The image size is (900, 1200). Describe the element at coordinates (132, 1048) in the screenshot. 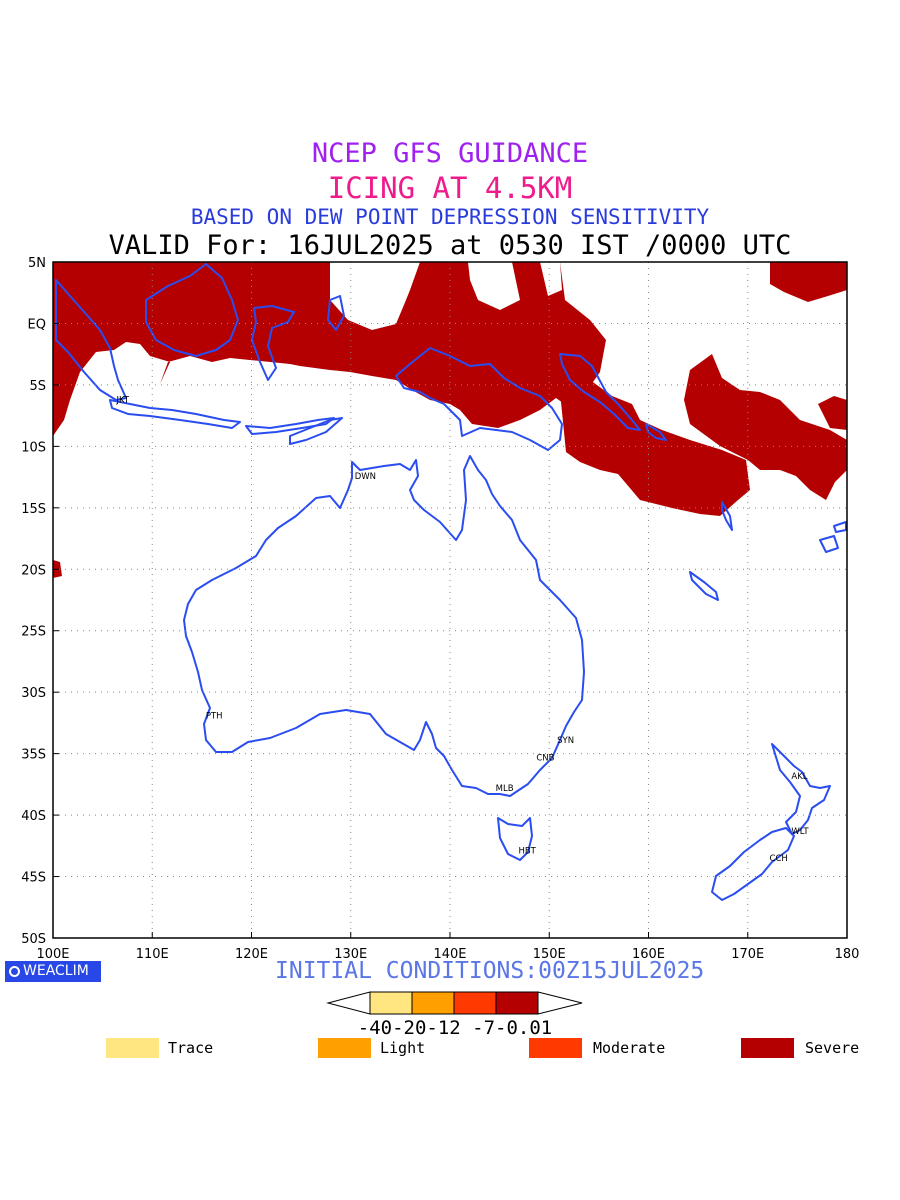

I see `legend-swatch-trace` at that location.